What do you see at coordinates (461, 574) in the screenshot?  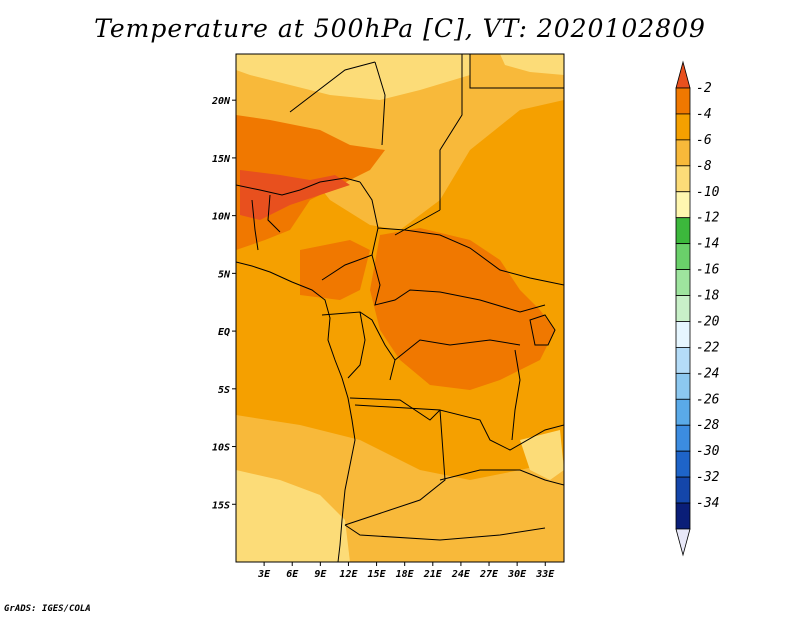 I see `lon-tick-label: 24E` at bounding box center [461, 574].